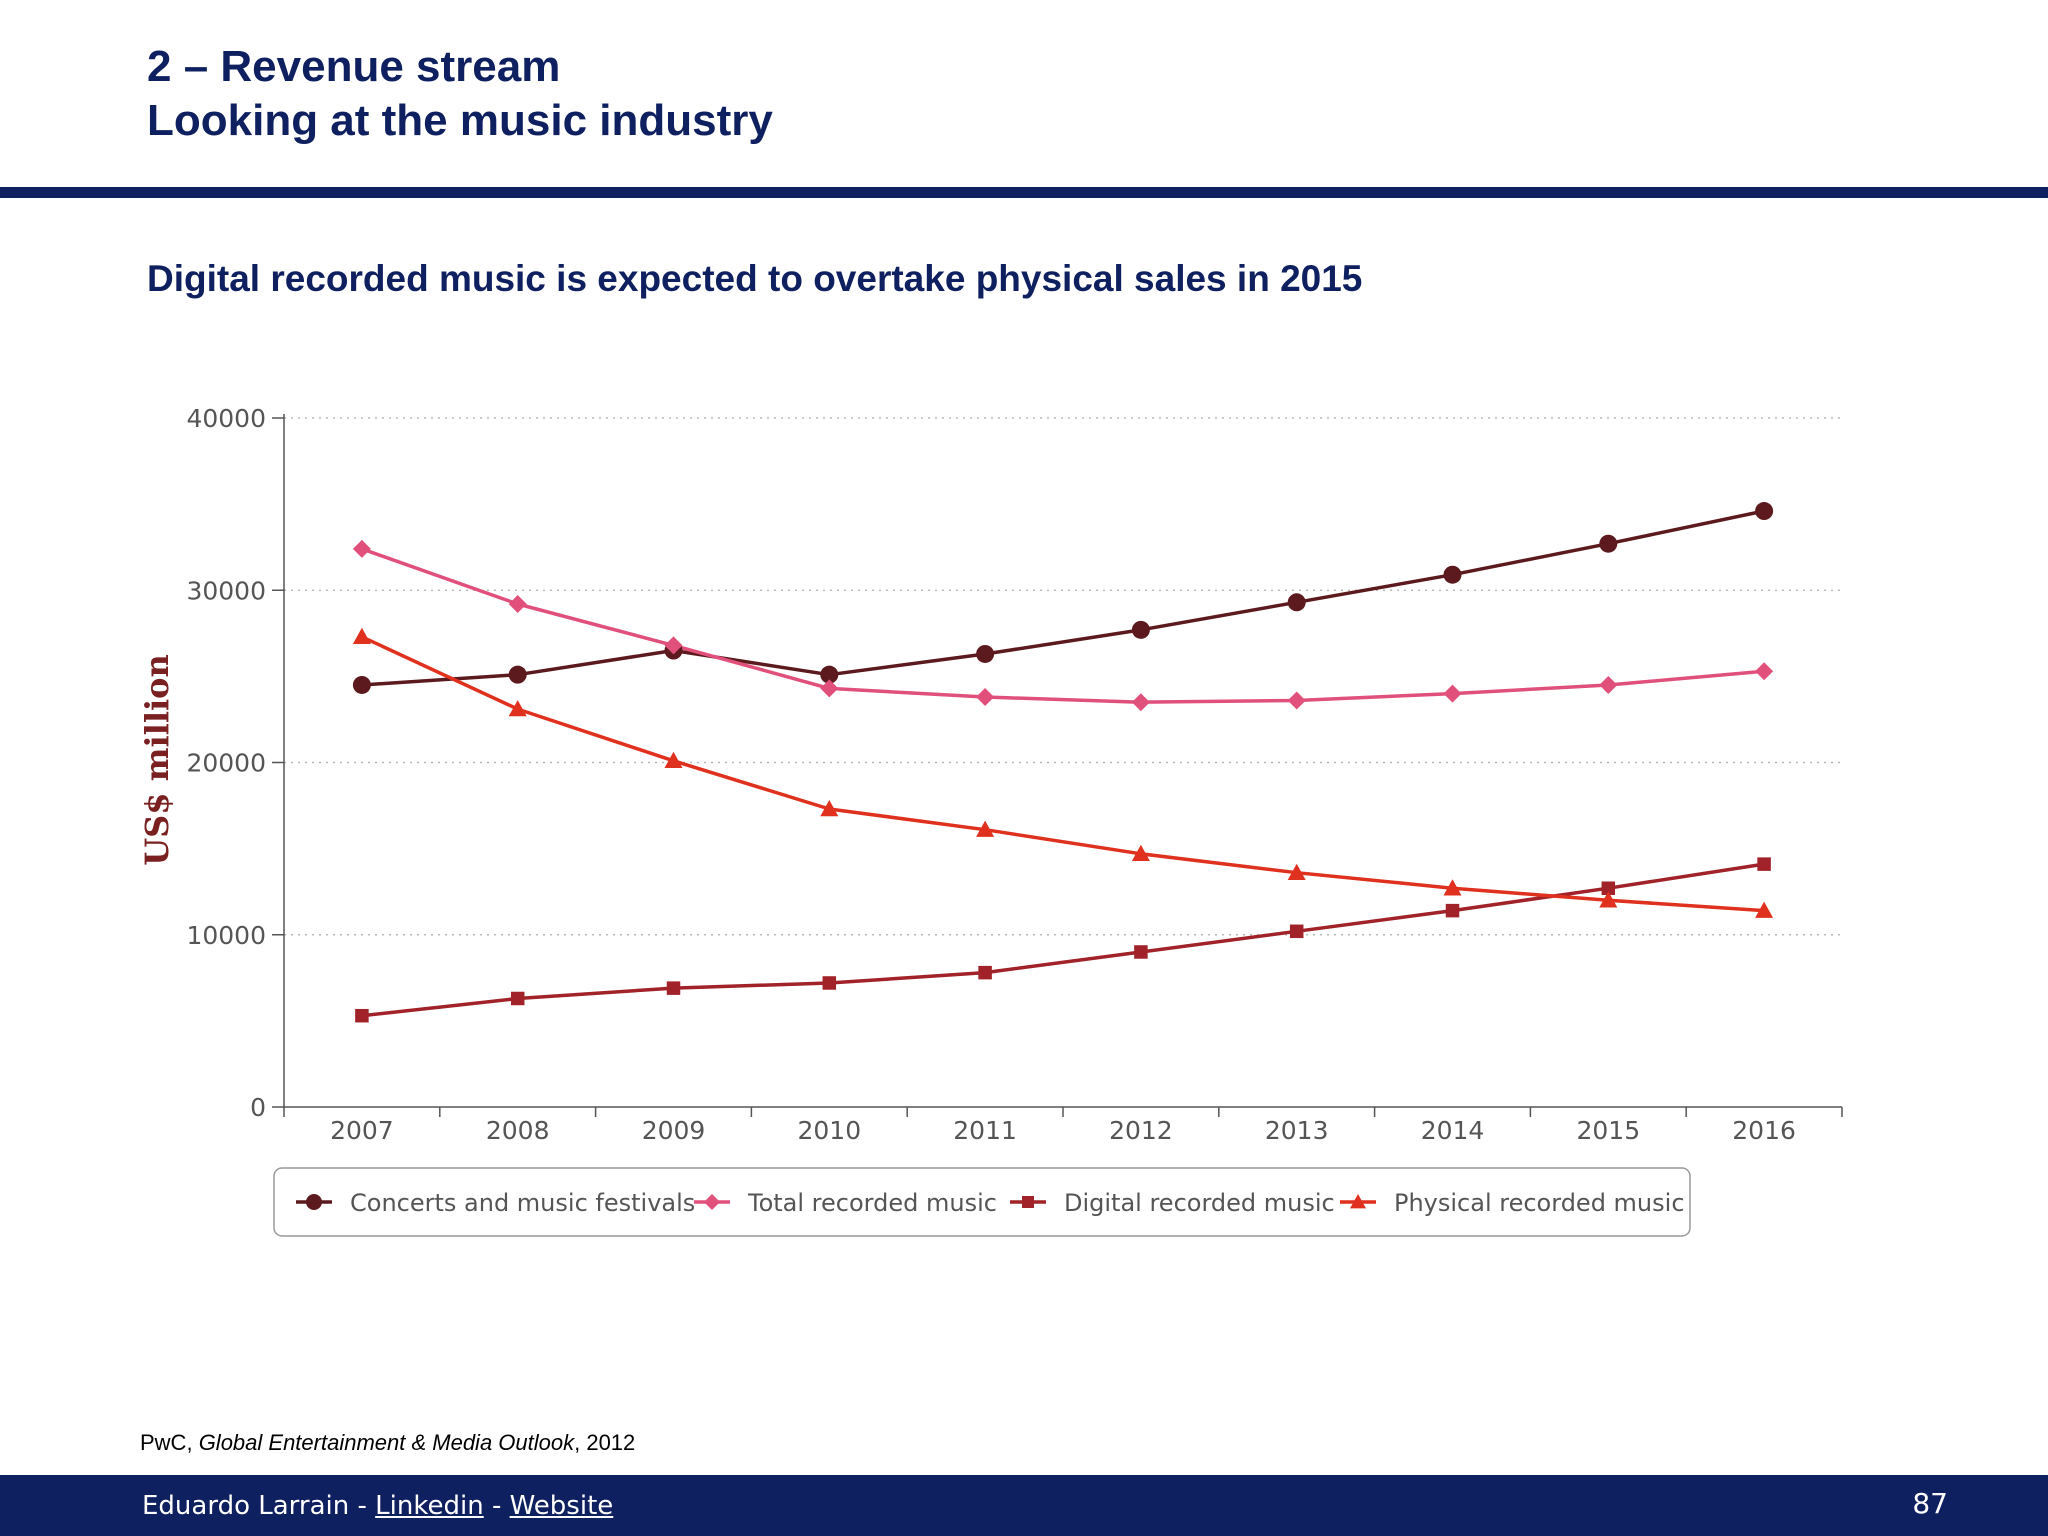 This screenshot has width=2048, height=1536. I want to click on legend-label: Digital recorded music, so click(1199, 1203).